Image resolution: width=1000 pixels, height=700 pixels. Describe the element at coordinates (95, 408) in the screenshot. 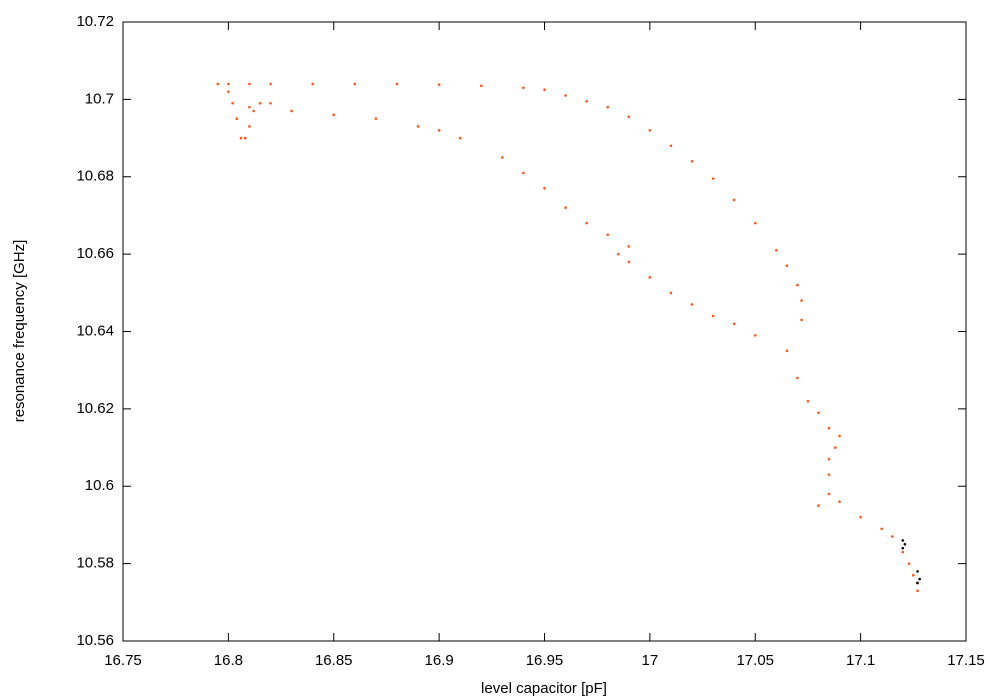

I see `y-tick-label: 10.62` at that location.